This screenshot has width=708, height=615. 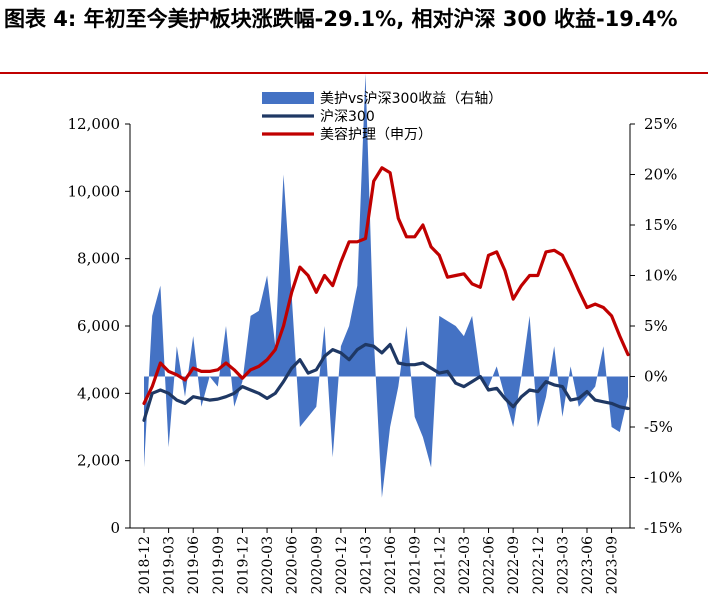 What do you see at coordinates (613, 565) in the screenshot?
I see `x-tick-label: 2023-09` at bounding box center [613, 565].